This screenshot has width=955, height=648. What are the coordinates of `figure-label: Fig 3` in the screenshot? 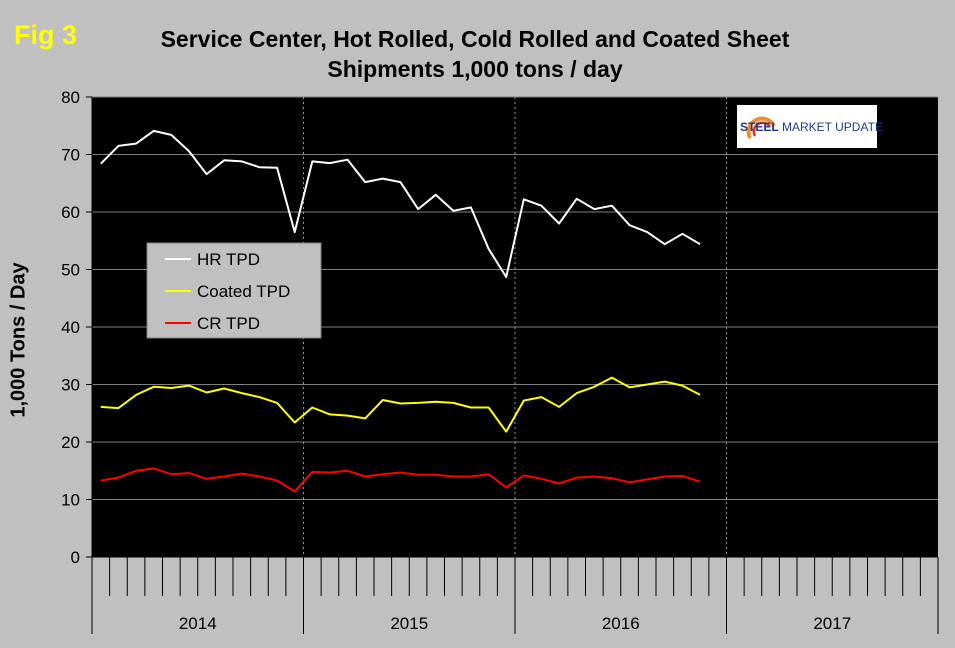 It's located at (46, 35).